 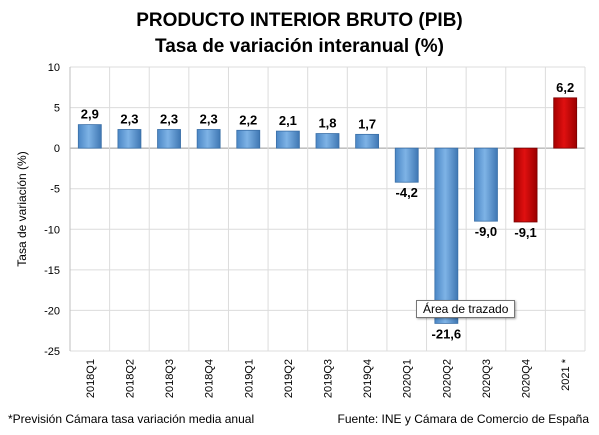 I want to click on data-label: -21,6, so click(x=447, y=333).